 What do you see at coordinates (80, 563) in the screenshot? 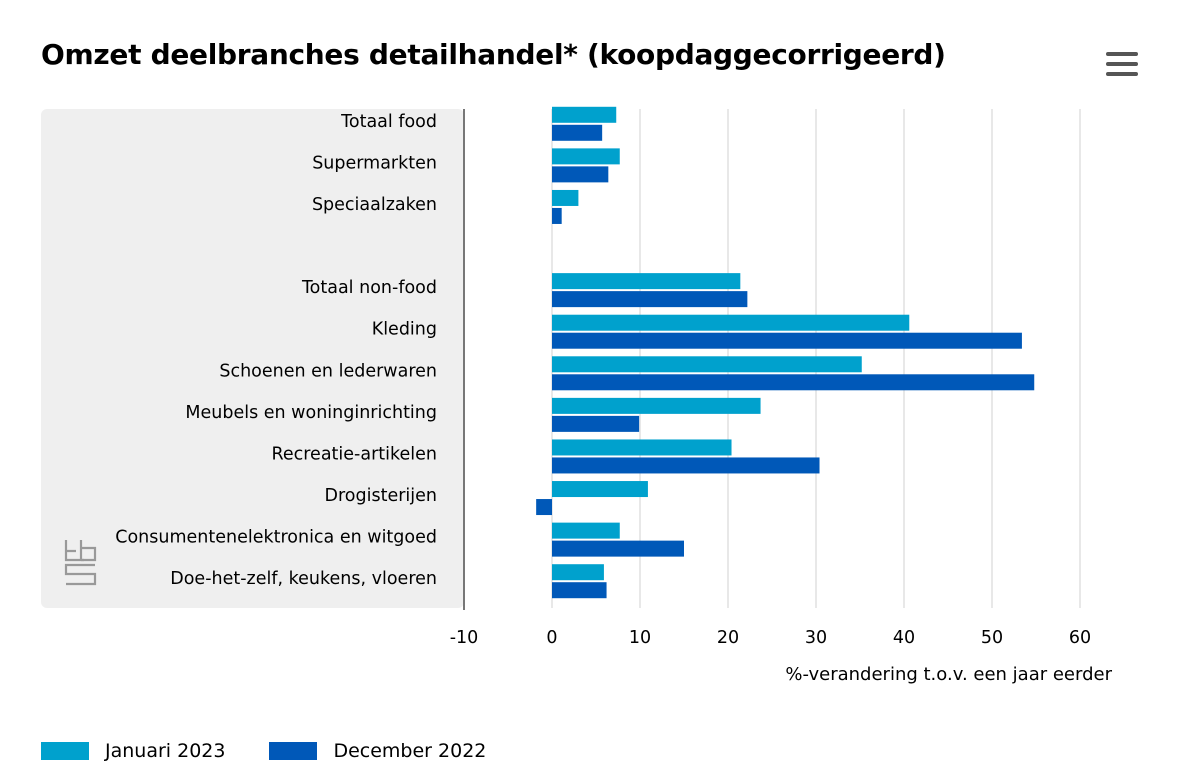
I see `cbs-logo-icon` at bounding box center [80, 563].